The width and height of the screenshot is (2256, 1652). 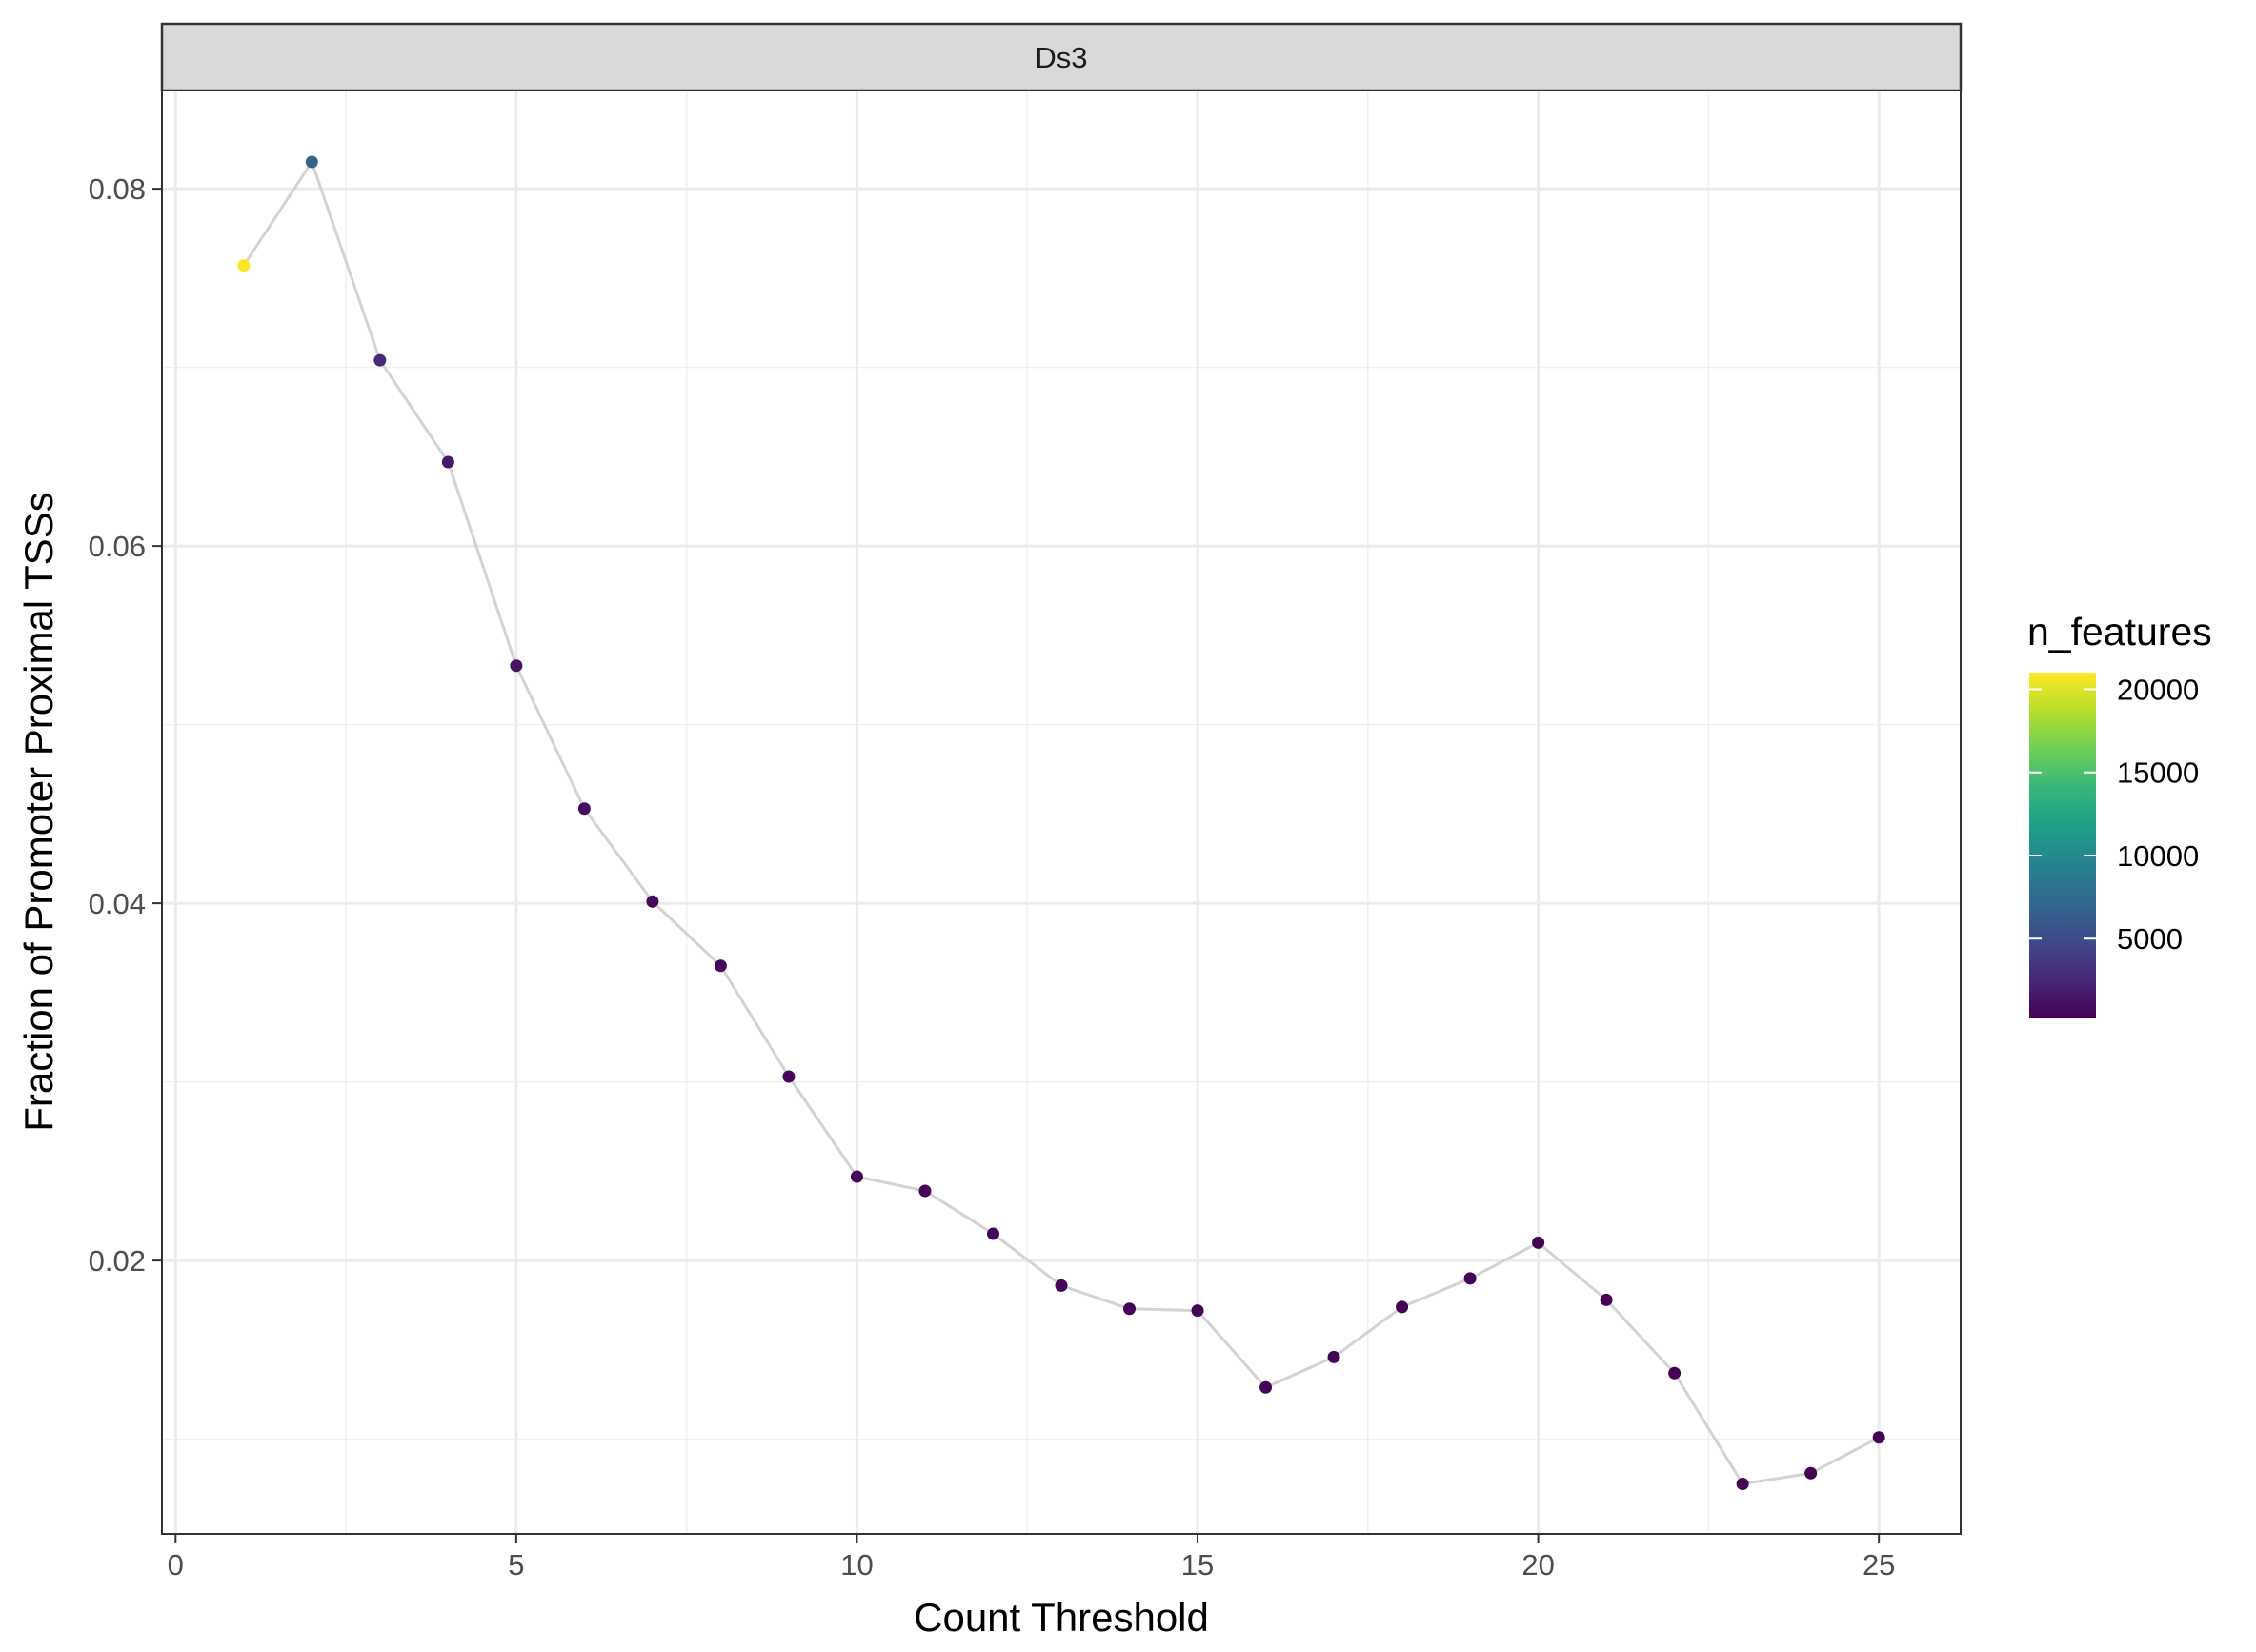 I want to click on x-tick-label: 25, so click(x=1879, y=1564).